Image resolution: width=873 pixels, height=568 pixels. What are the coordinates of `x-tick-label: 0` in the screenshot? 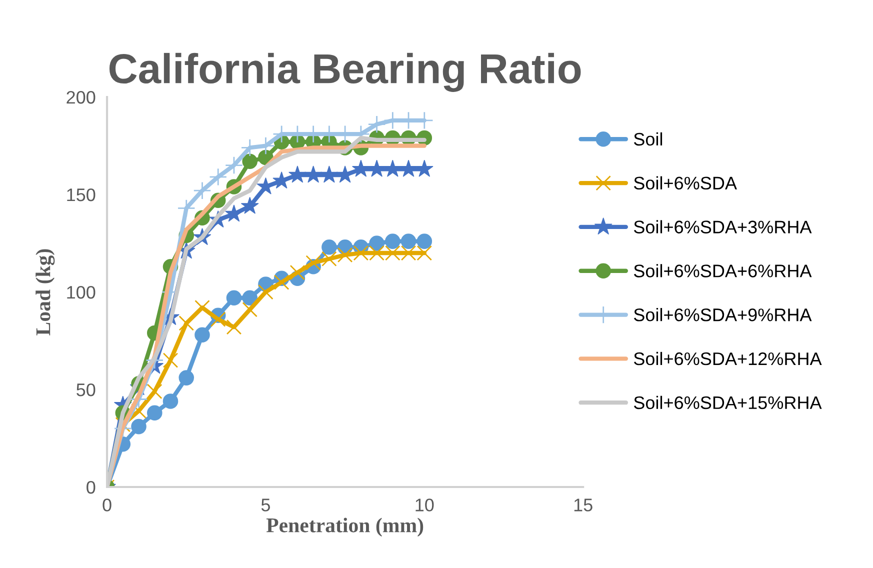 It's located at (107, 505).